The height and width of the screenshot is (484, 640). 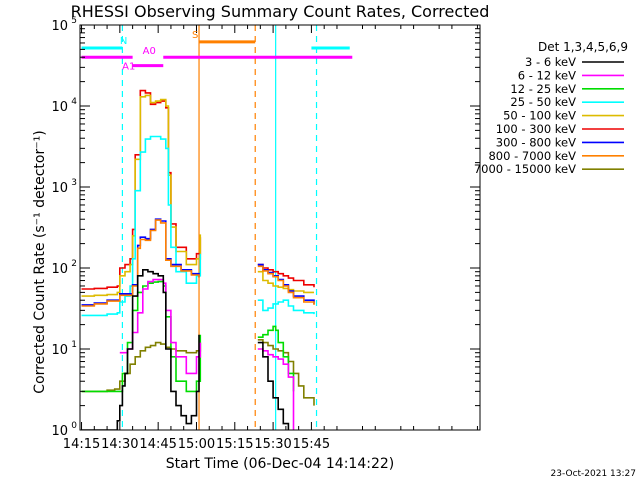 What do you see at coordinates (195, 35) in the screenshot?
I see `flag-label-s: S` at bounding box center [195, 35].